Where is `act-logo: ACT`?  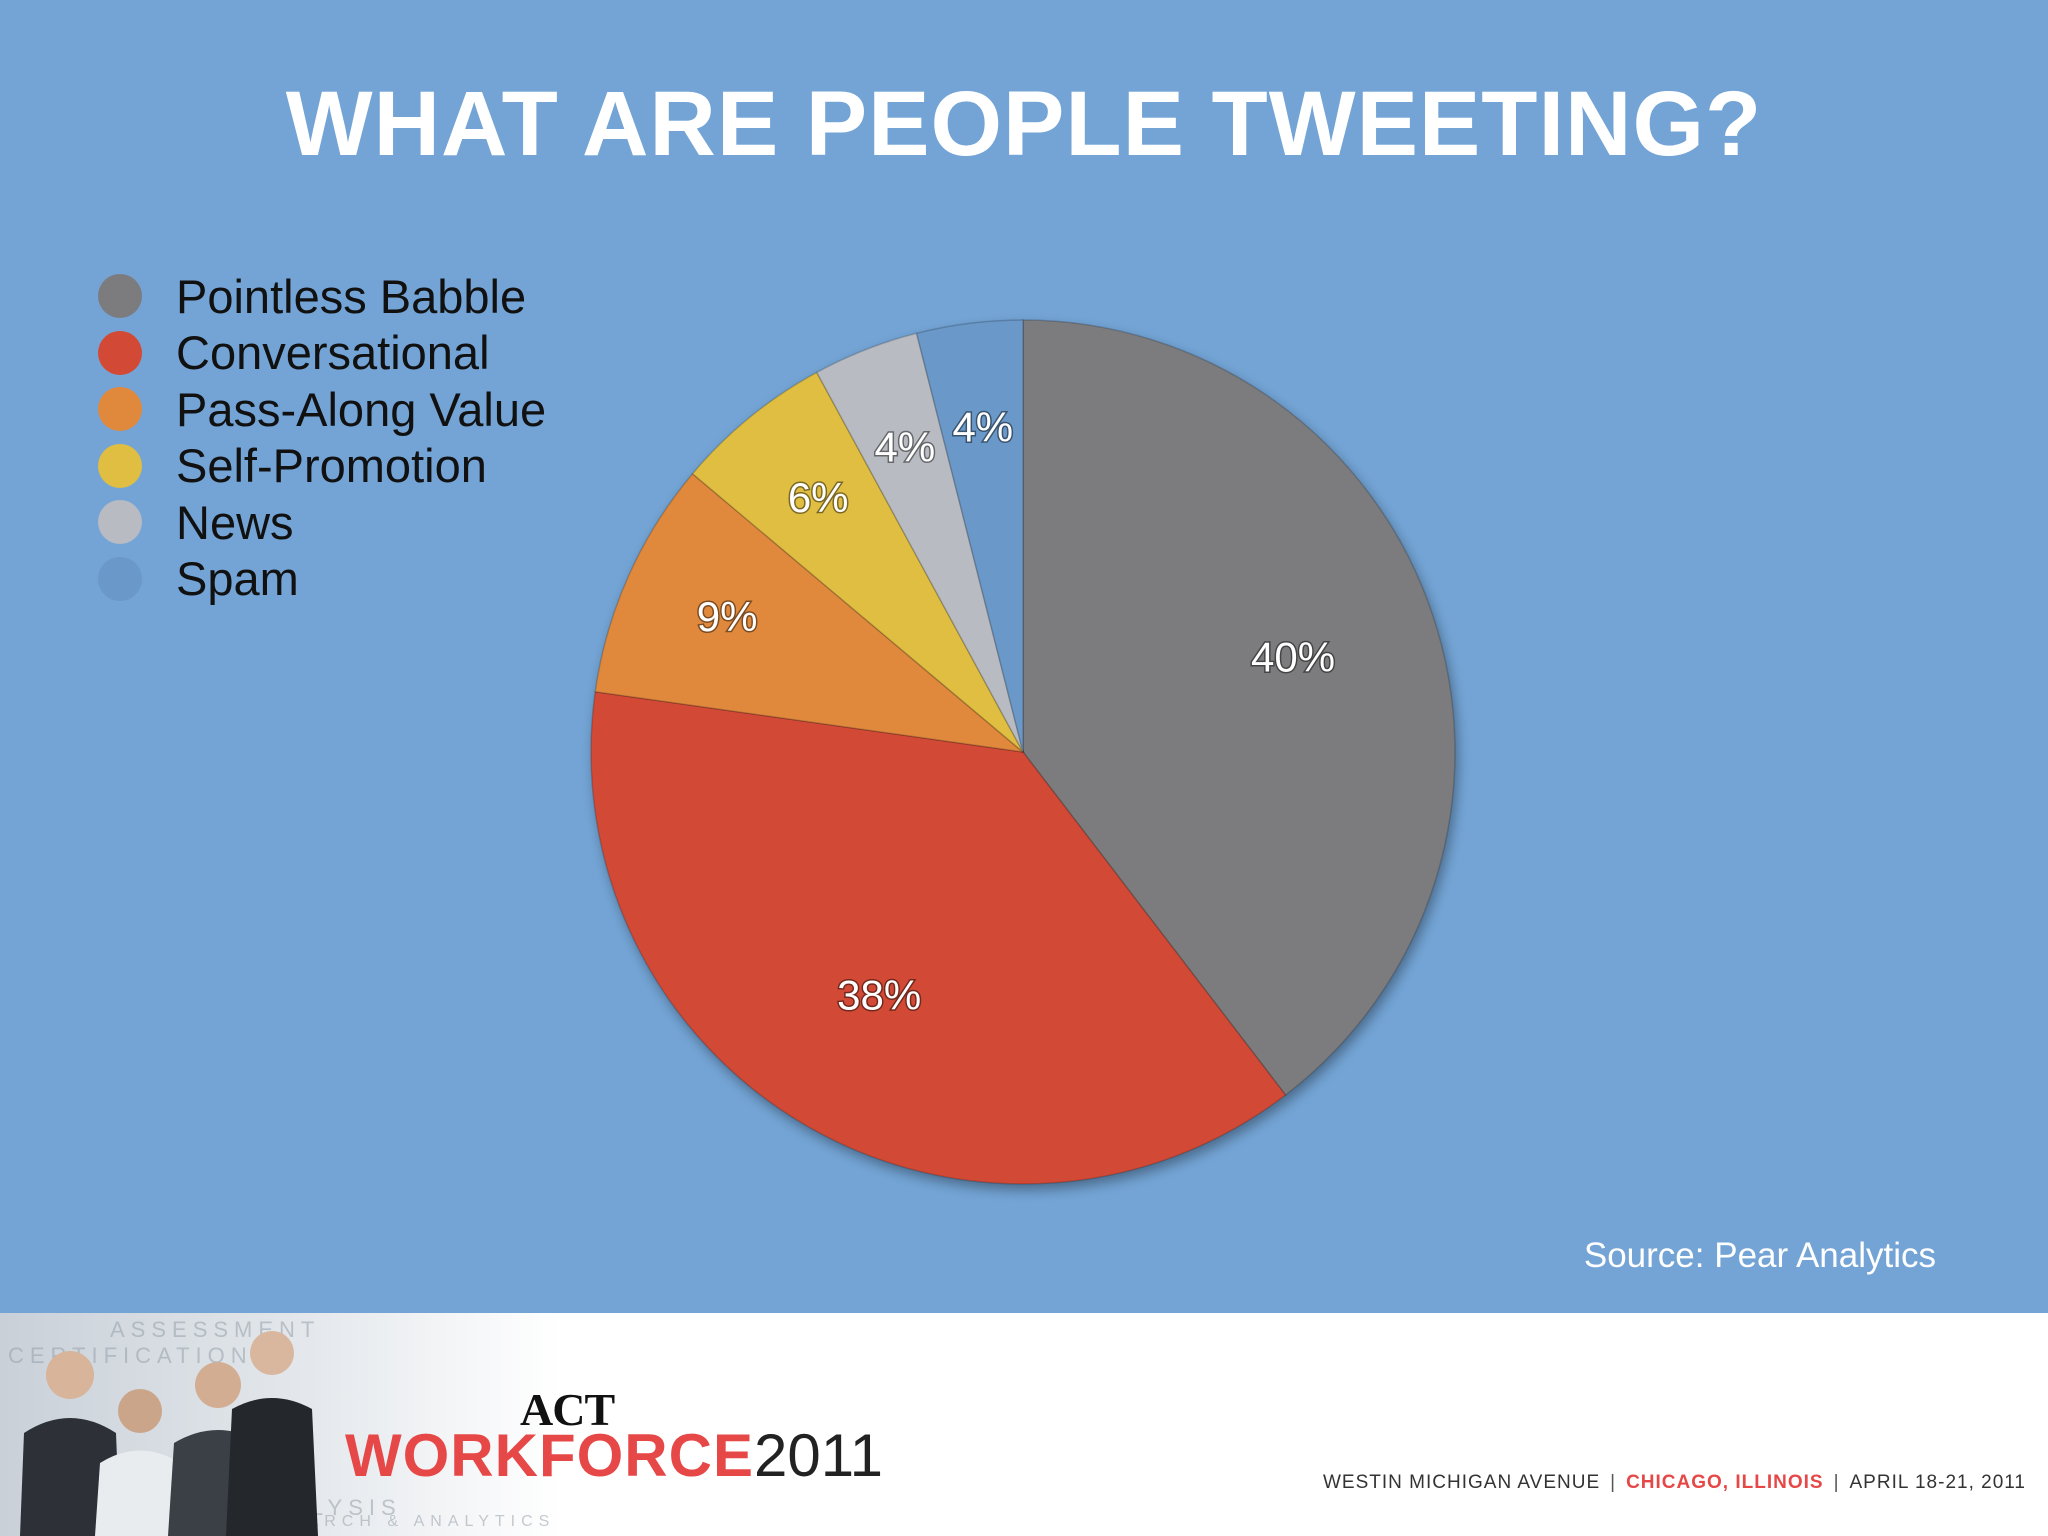
act-logo: ACT is located at coordinates (567, 1409).